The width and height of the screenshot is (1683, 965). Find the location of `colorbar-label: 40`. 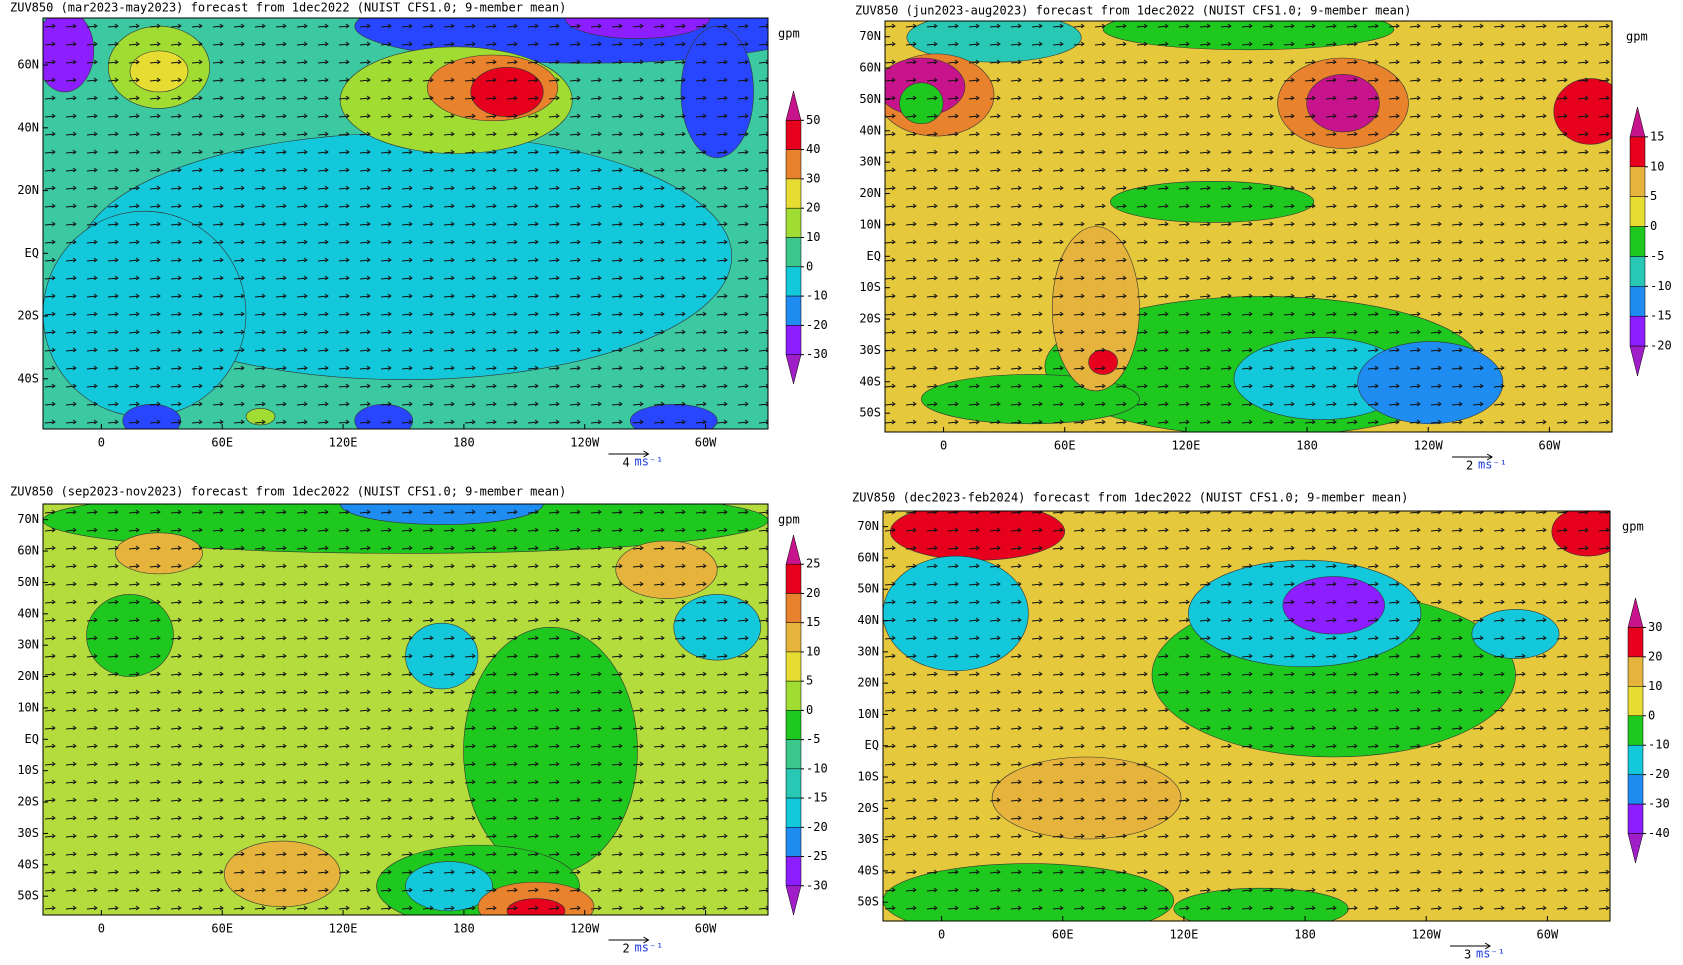

colorbar-label: 40 is located at coordinates (813, 149).